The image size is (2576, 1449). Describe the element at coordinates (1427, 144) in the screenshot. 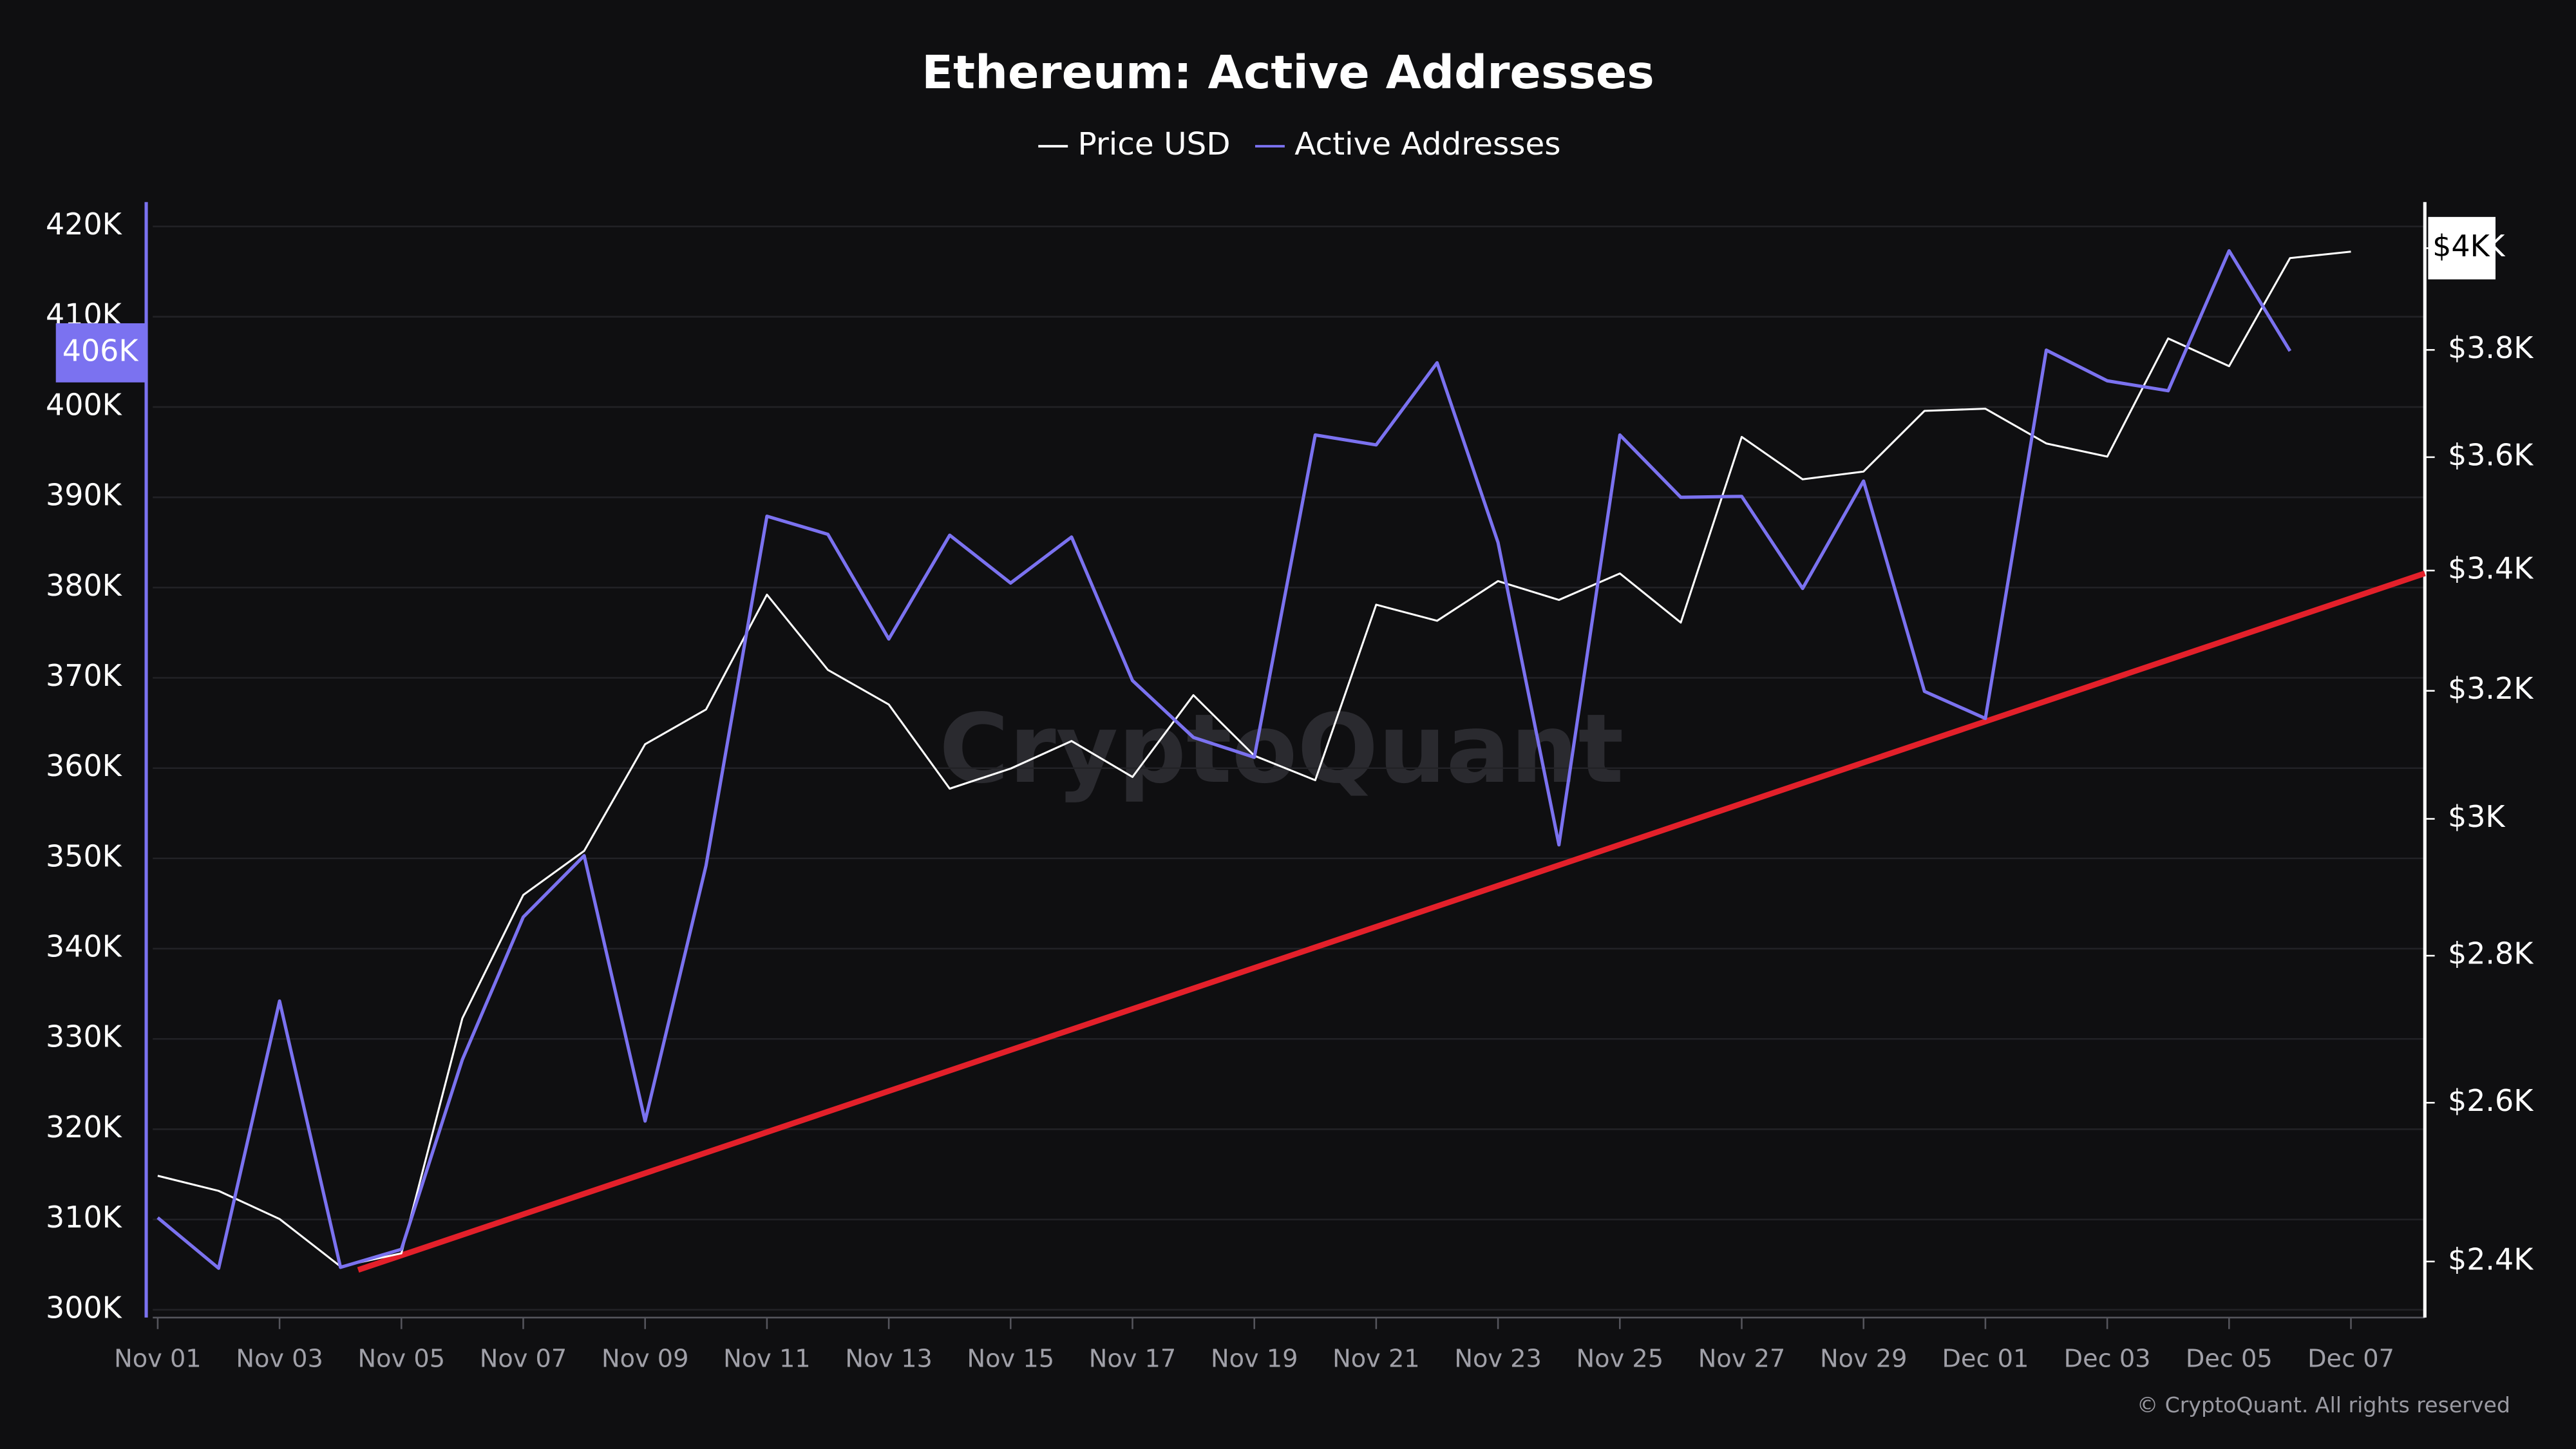

I see `legend-label: Active Addresses` at that location.